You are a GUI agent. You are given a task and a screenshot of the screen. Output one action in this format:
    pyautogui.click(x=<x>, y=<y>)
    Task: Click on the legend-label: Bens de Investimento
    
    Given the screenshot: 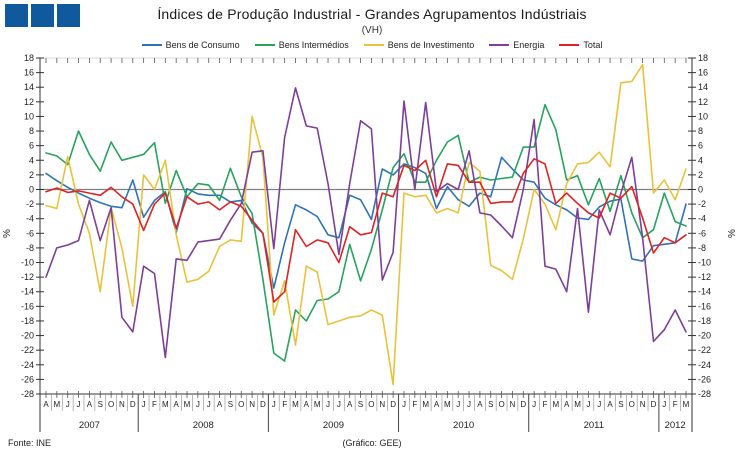 What is the action you would take?
    pyautogui.click(x=431, y=45)
    